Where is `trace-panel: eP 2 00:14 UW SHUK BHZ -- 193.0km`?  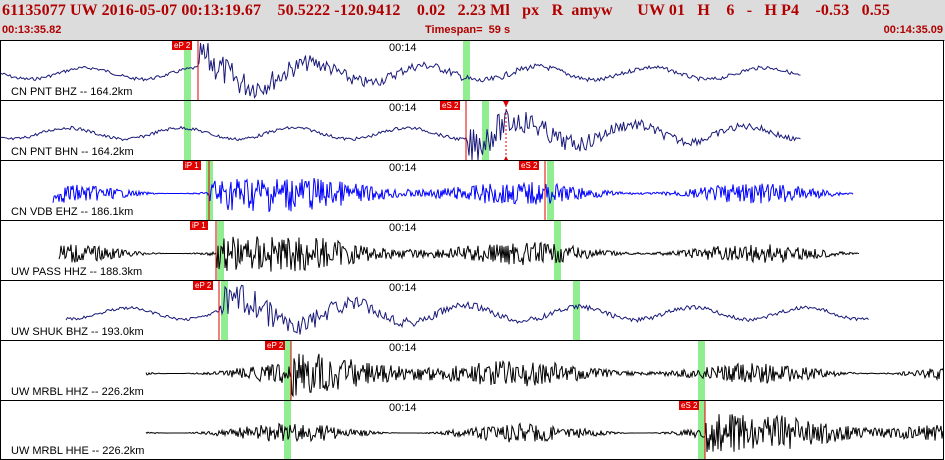 trace-panel: eP 2 00:14 UW SHUK BHZ -- 193.0km is located at coordinates (472, 310).